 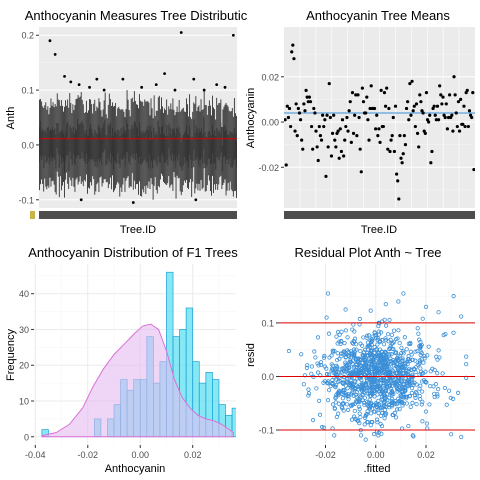 I want to click on y-axis-label: resid, so click(x=251, y=355).